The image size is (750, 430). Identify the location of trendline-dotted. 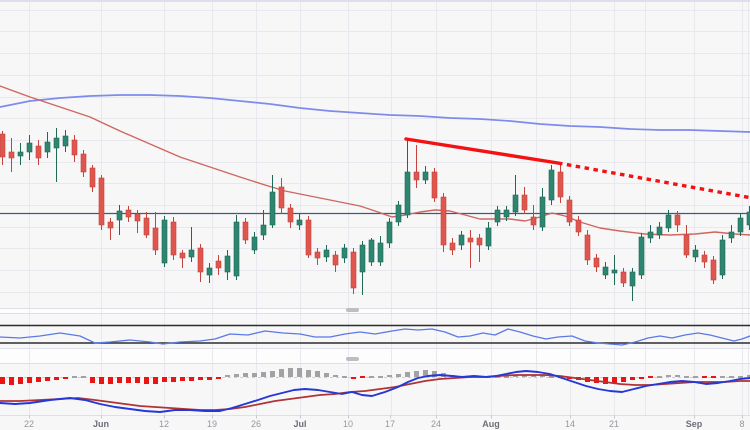
(653, 180).